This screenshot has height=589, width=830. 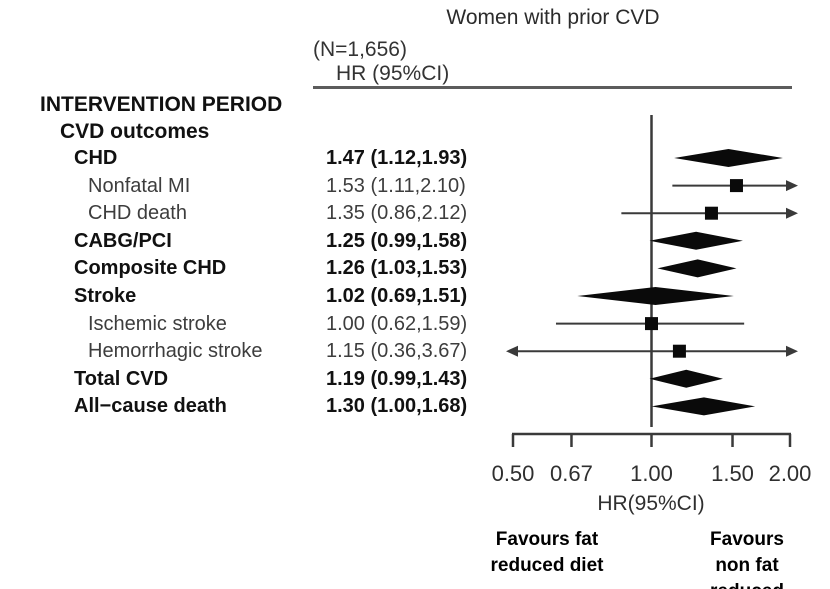 I want to click on favours-left-label: Favours fat reduced diet, so click(x=547, y=553).